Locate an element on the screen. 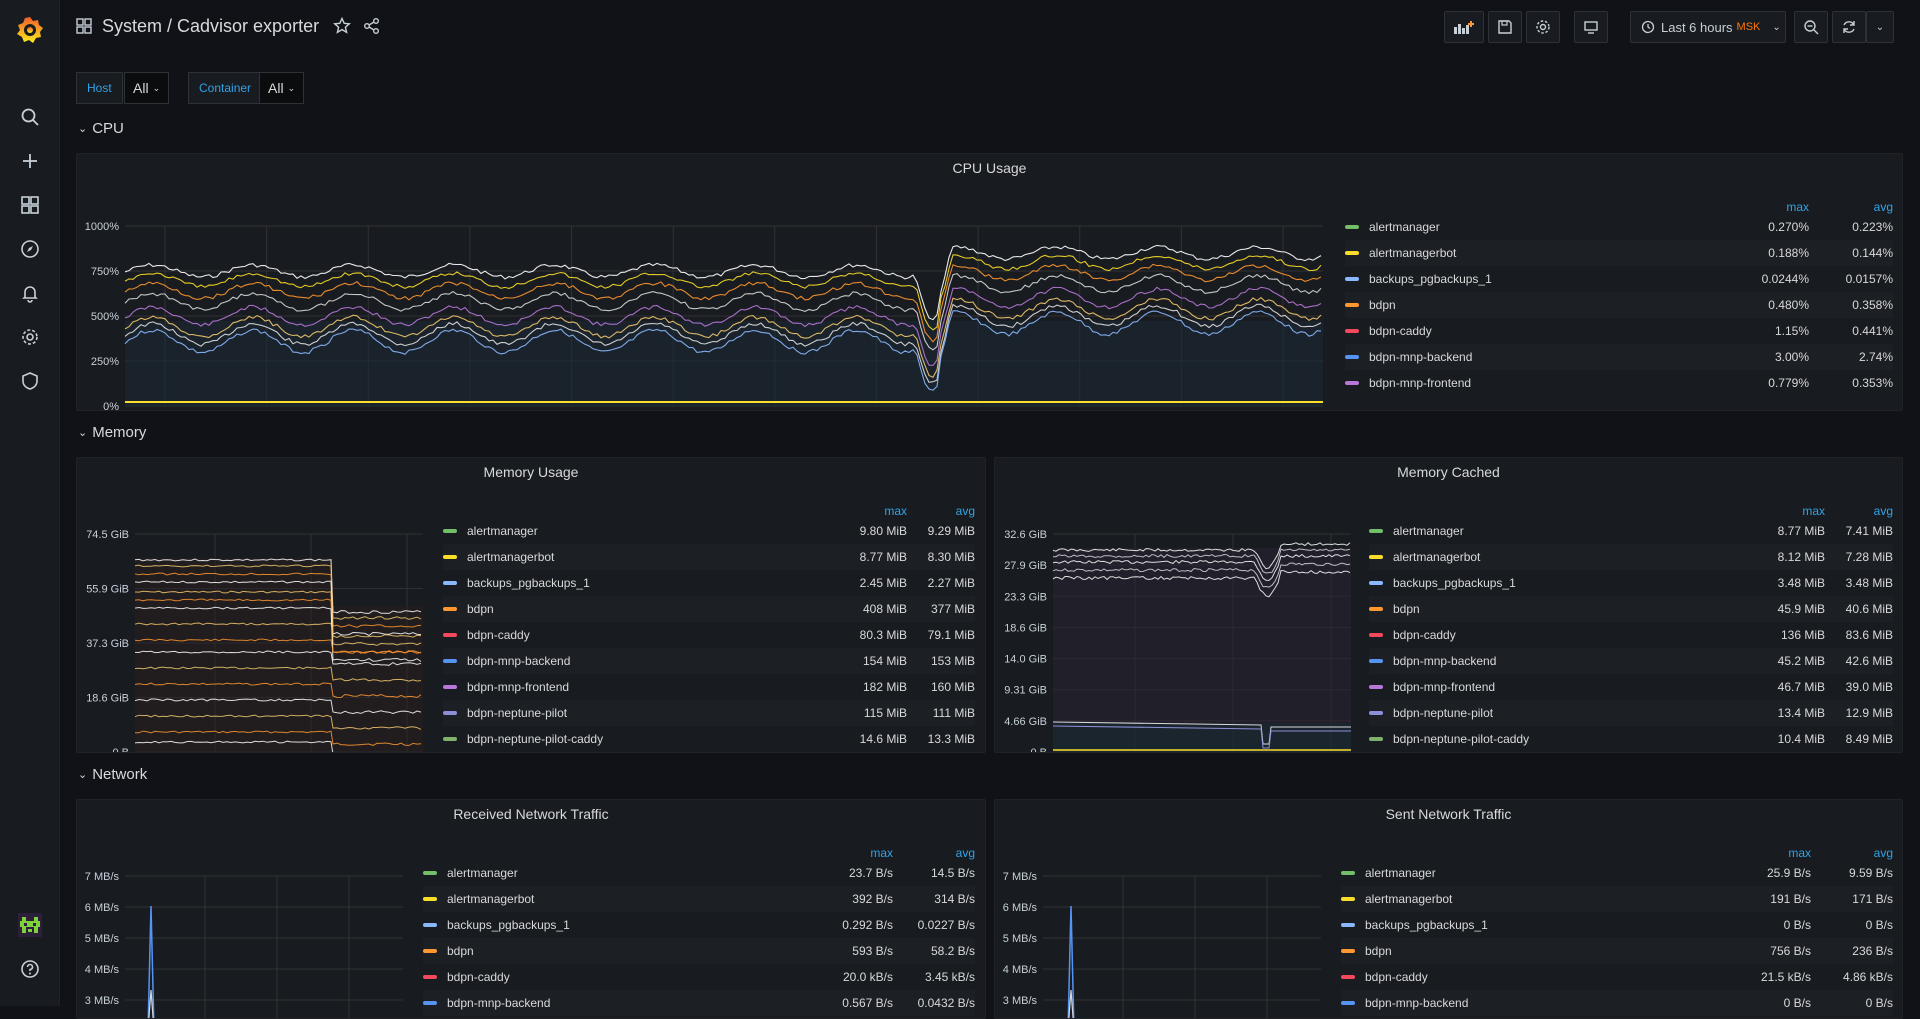 The height and width of the screenshot is (1019, 1920). legend-item: alertmanagerbot 191 B/s 171 B/s is located at coordinates (1617, 899).